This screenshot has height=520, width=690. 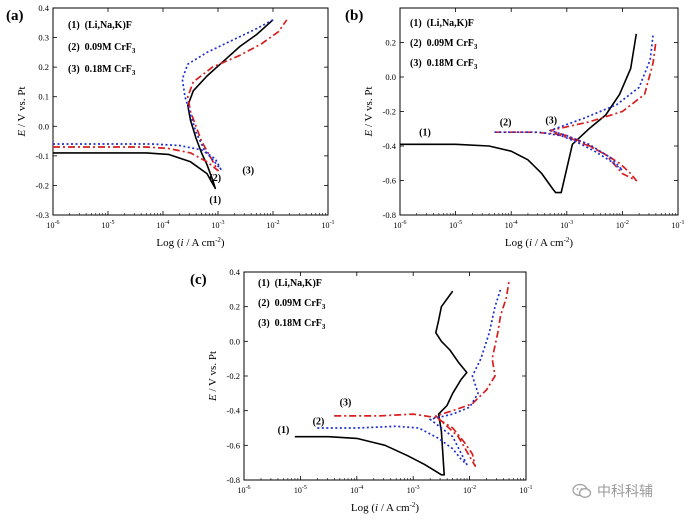 I want to click on y-tick-label: -0.3, so click(x=42, y=215).